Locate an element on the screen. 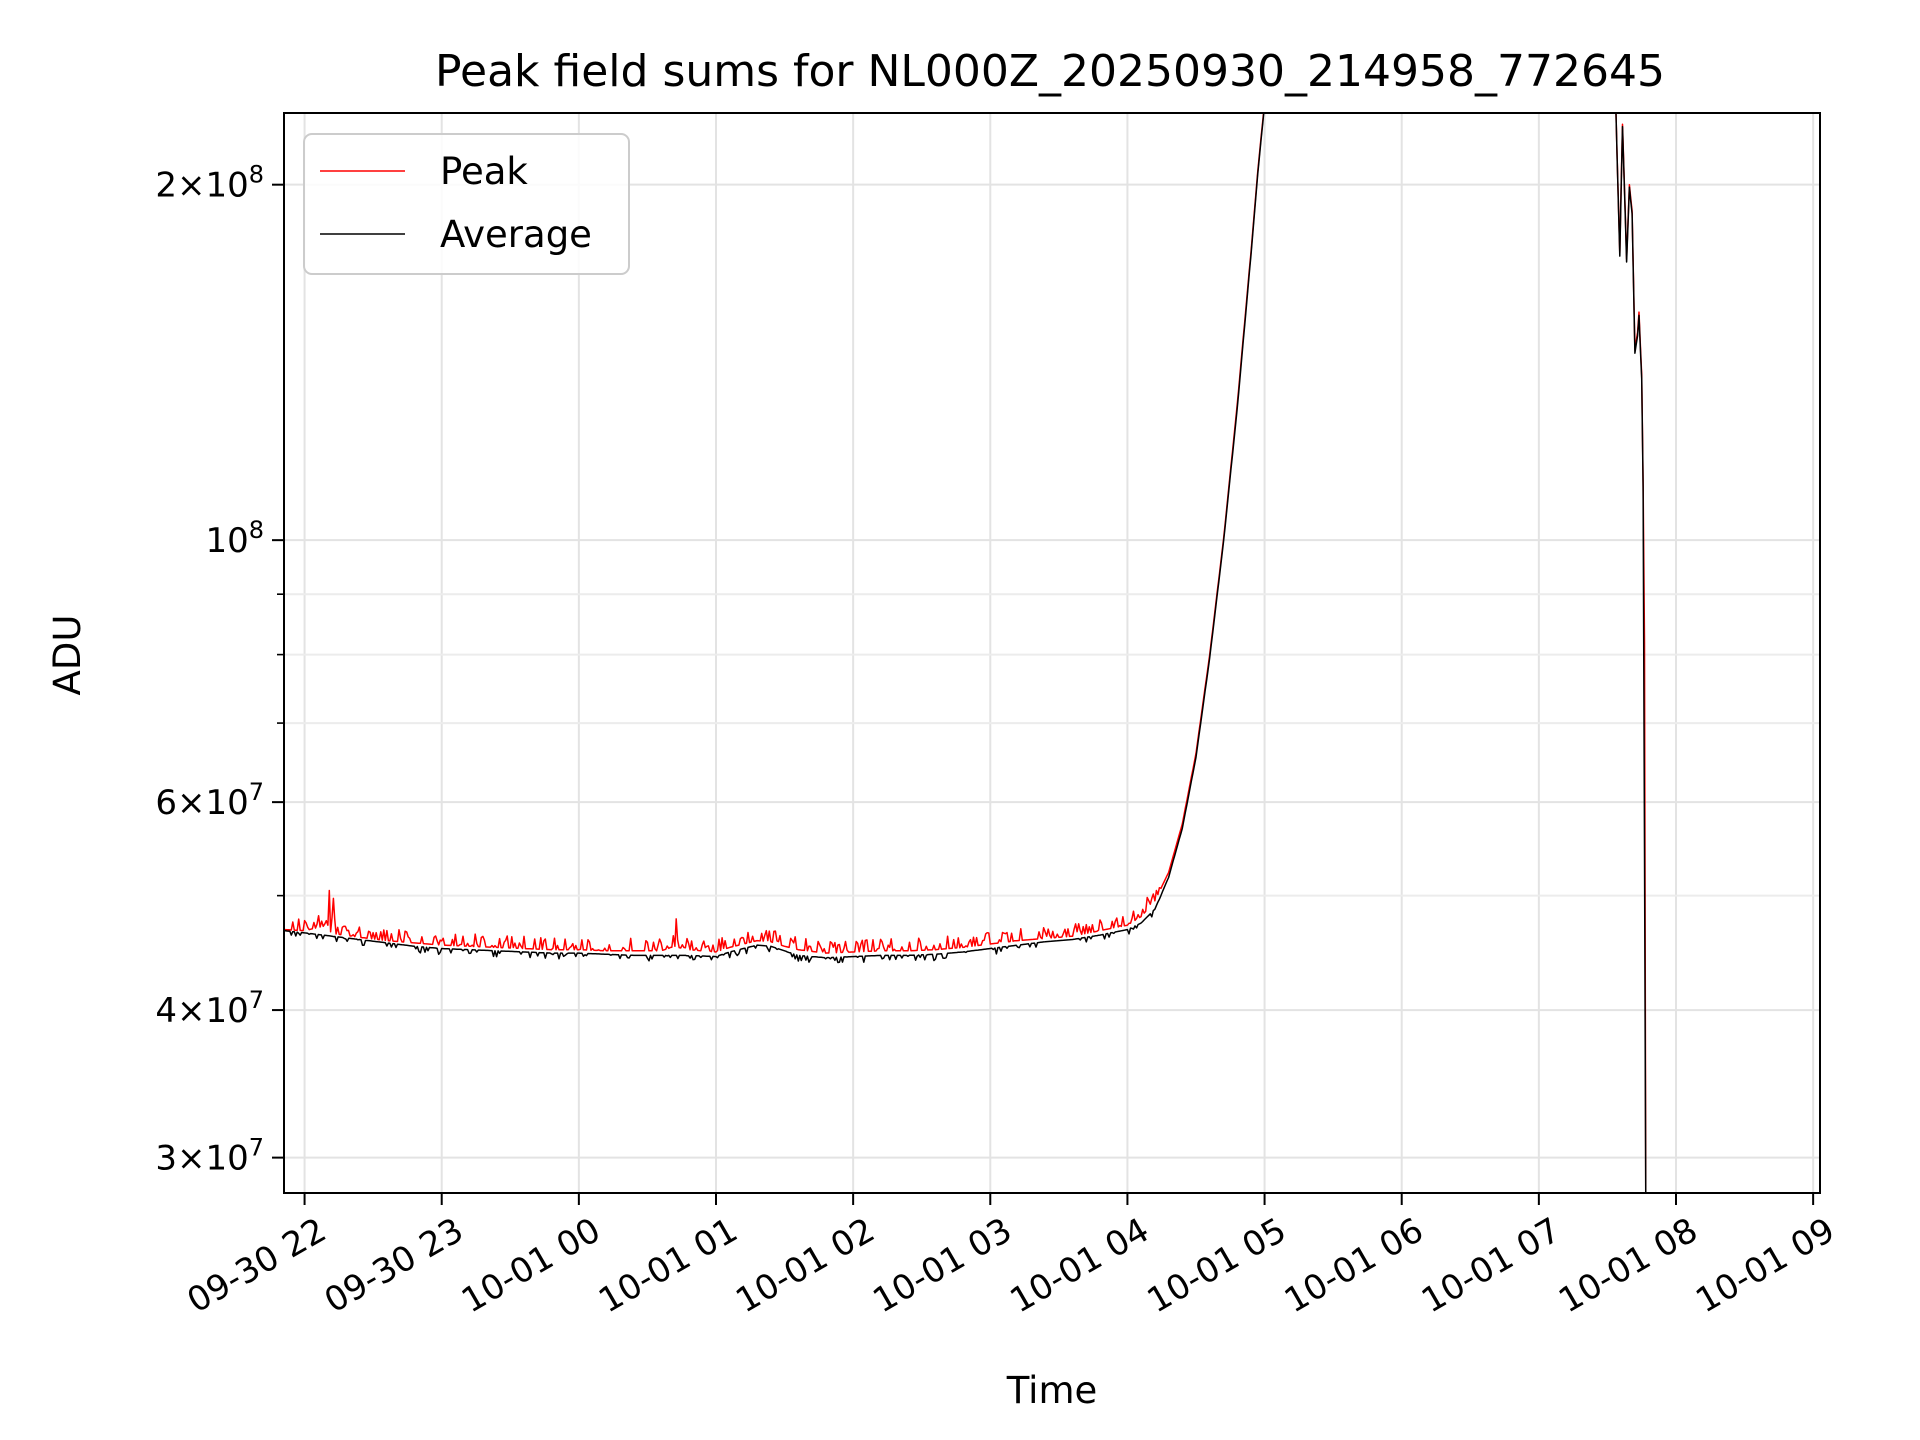 Image resolution: width=1920 pixels, height=1440 pixels. legend-box is located at coordinates (466, 204).